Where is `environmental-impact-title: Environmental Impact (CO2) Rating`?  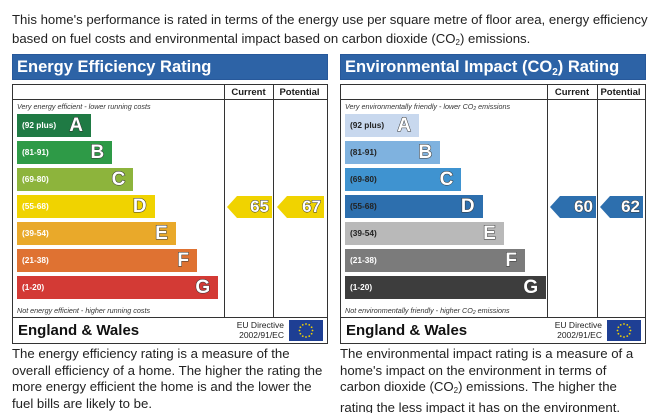
environmental-impact-title: Environmental Impact (CO2) Rating is located at coordinates (493, 67).